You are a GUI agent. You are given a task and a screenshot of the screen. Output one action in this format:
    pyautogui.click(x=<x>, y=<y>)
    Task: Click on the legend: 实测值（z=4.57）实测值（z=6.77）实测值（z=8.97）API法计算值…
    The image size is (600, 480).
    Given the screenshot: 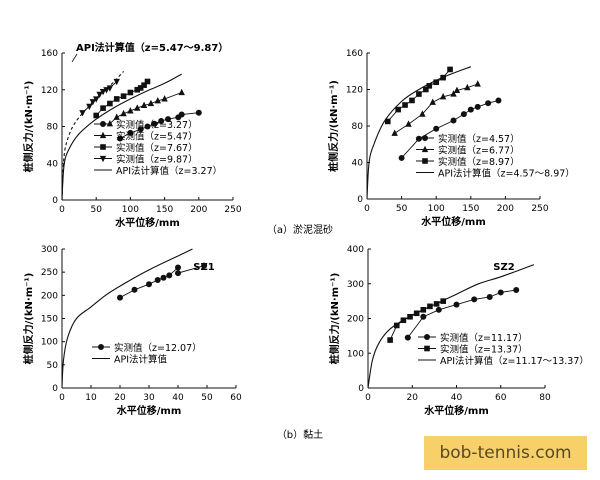 What is the action you would take?
    pyautogui.click(x=495, y=156)
    